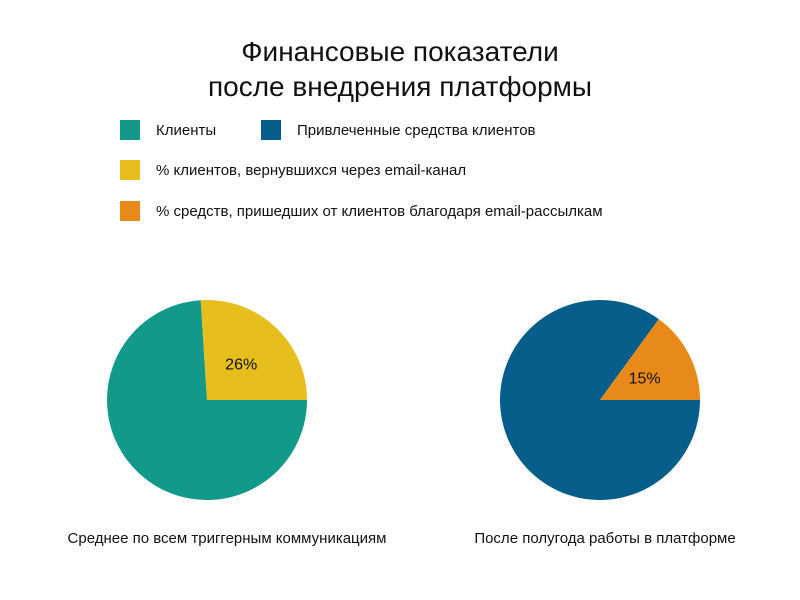  What do you see at coordinates (400, 51) in the screenshot?
I see `chart-title-line-1: Финансовые показатели` at bounding box center [400, 51].